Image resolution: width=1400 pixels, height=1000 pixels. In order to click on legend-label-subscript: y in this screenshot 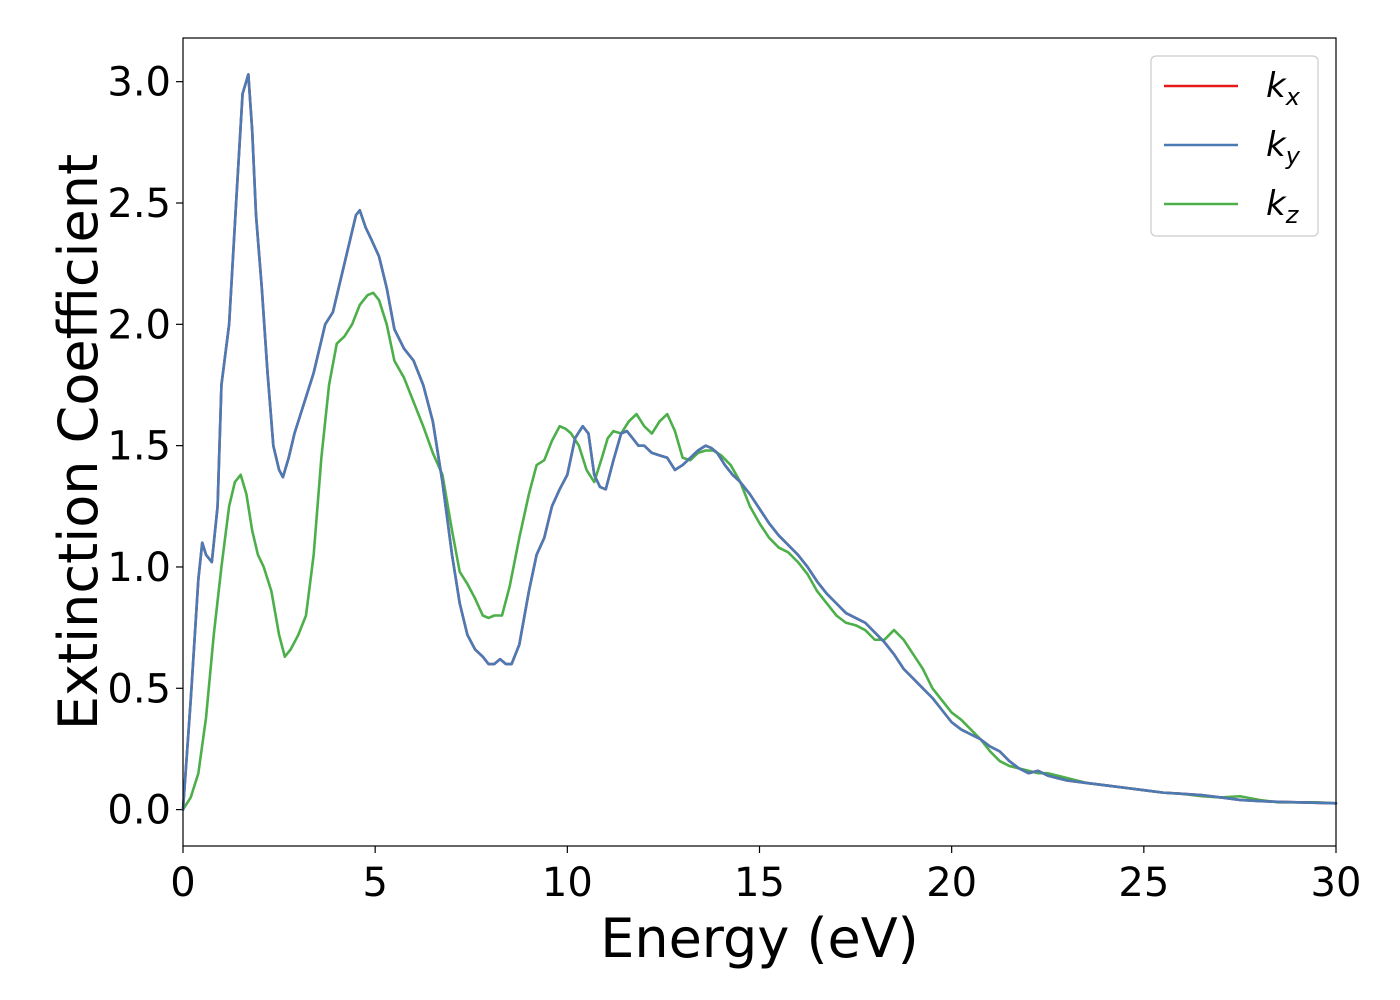, I will do `click(1293, 156)`.